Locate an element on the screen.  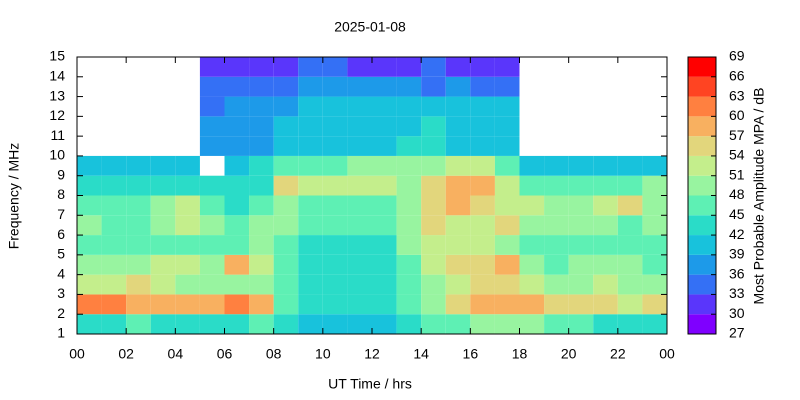
y-tick-label: 2 is located at coordinates (61, 313).